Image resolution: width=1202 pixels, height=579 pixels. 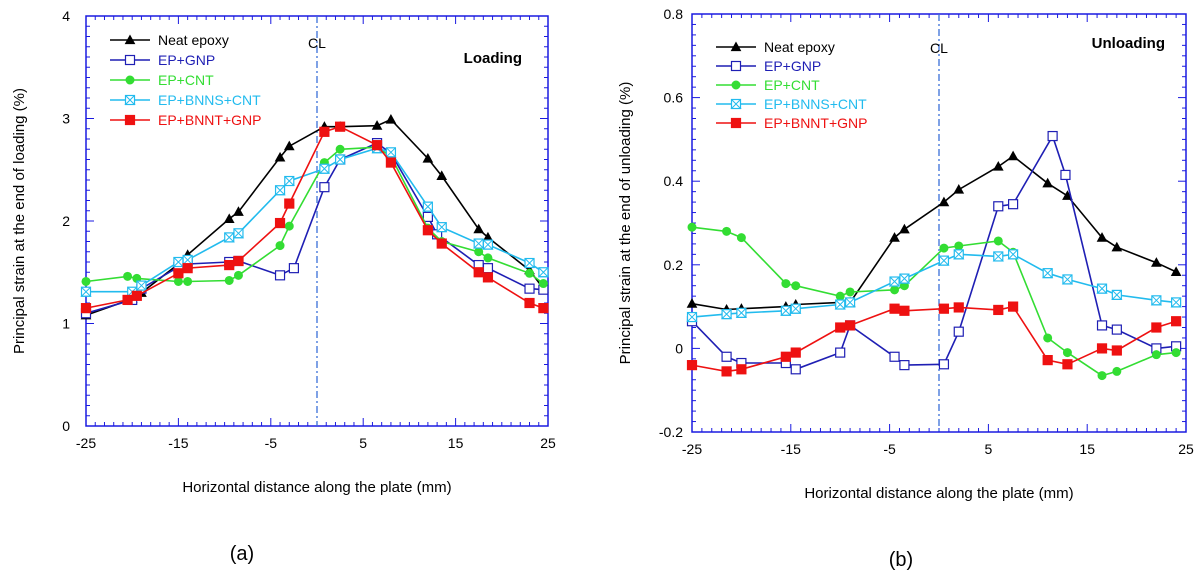 What do you see at coordinates (66, 324) in the screenshot?
I see `y-tick-label: 1` at bounding box center [66, 324].